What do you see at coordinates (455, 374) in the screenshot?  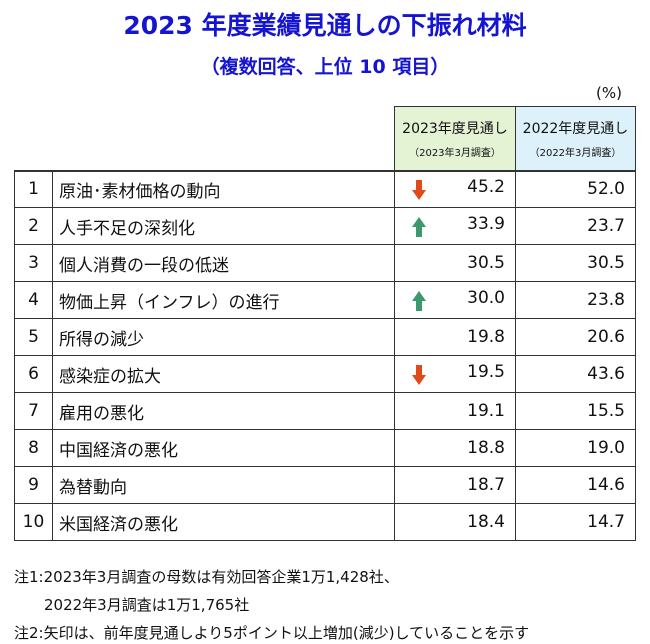 I see `value-2023: 19.5` at bounding box center [455, 374].